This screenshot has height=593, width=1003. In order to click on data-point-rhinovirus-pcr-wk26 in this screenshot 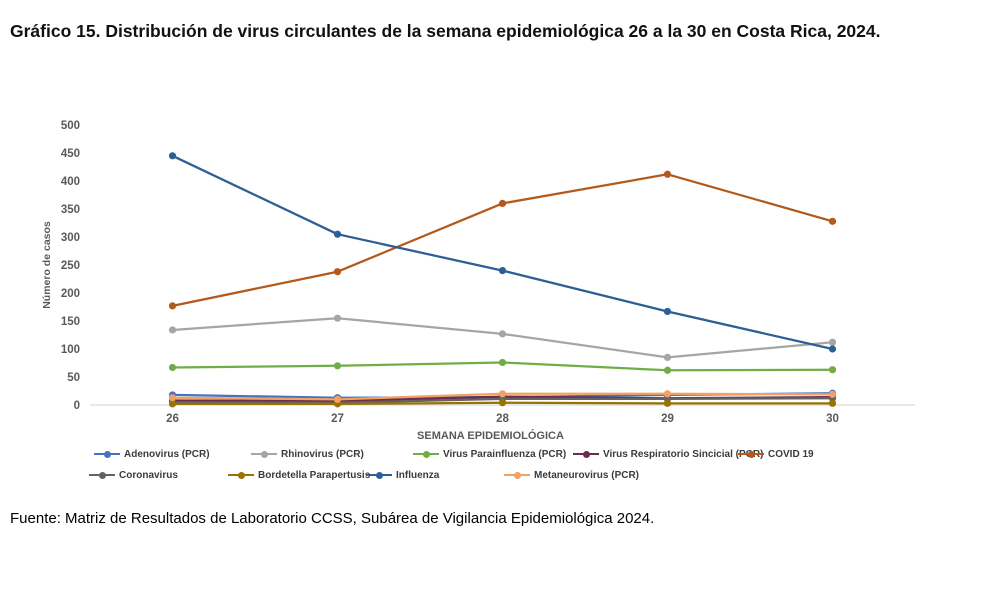, I will do `click(172, 330)`.